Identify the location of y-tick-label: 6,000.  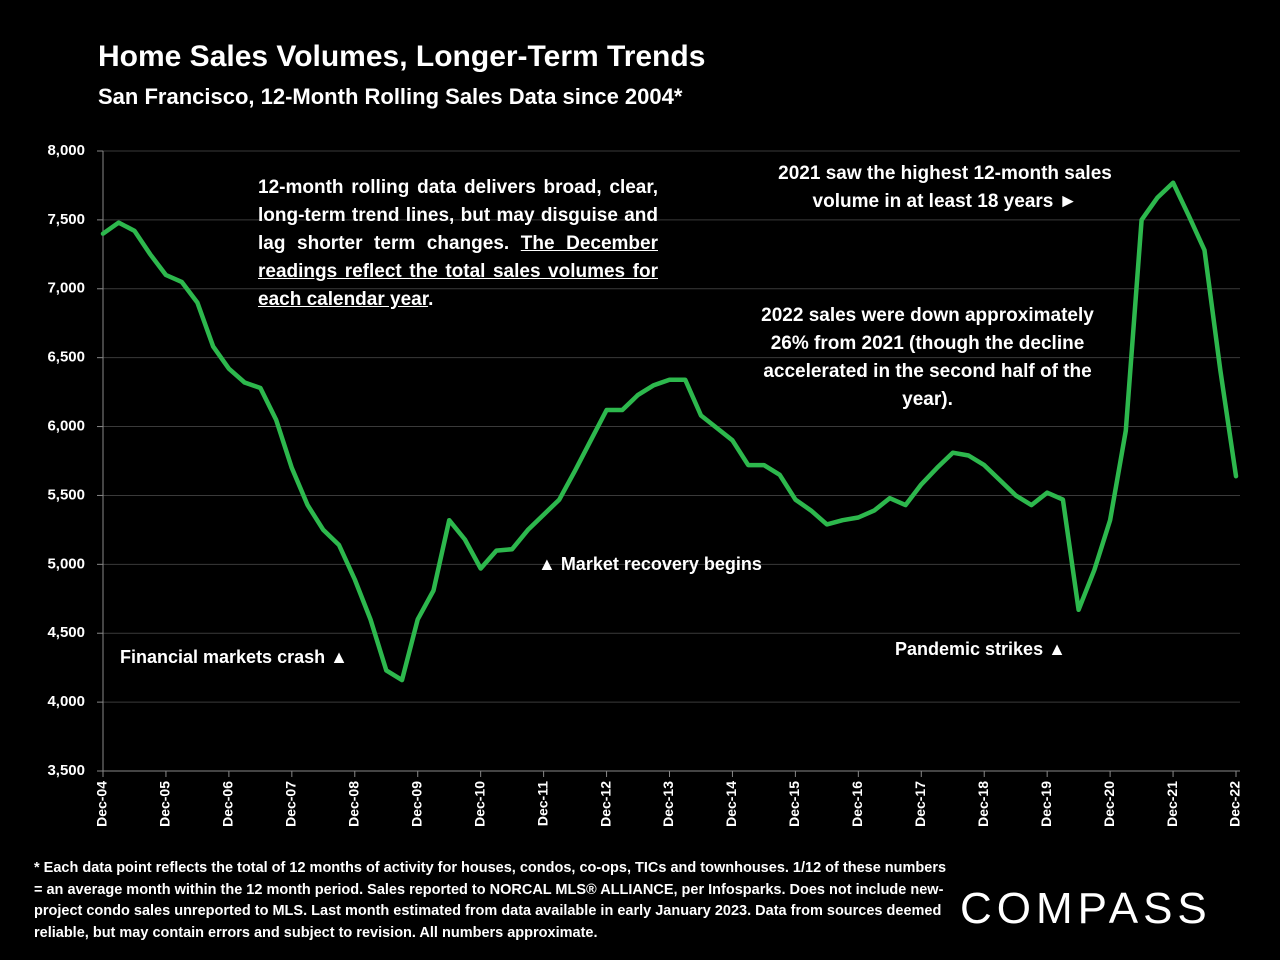
(66, 426).